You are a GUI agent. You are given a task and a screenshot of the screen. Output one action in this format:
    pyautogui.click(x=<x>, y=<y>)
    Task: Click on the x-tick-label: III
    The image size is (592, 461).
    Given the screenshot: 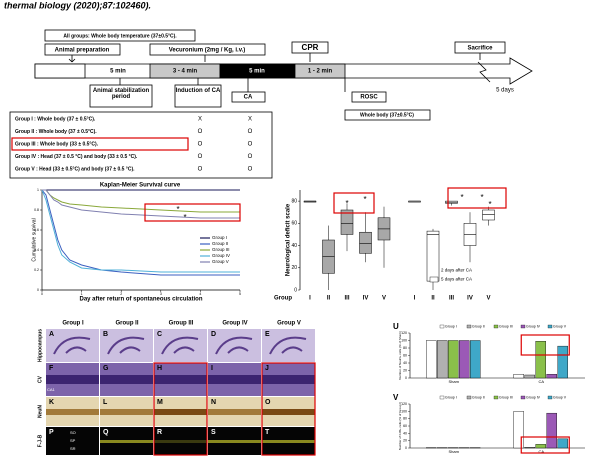 What is the action you would take?
    pyautogui.click(x=346, y=299)
    